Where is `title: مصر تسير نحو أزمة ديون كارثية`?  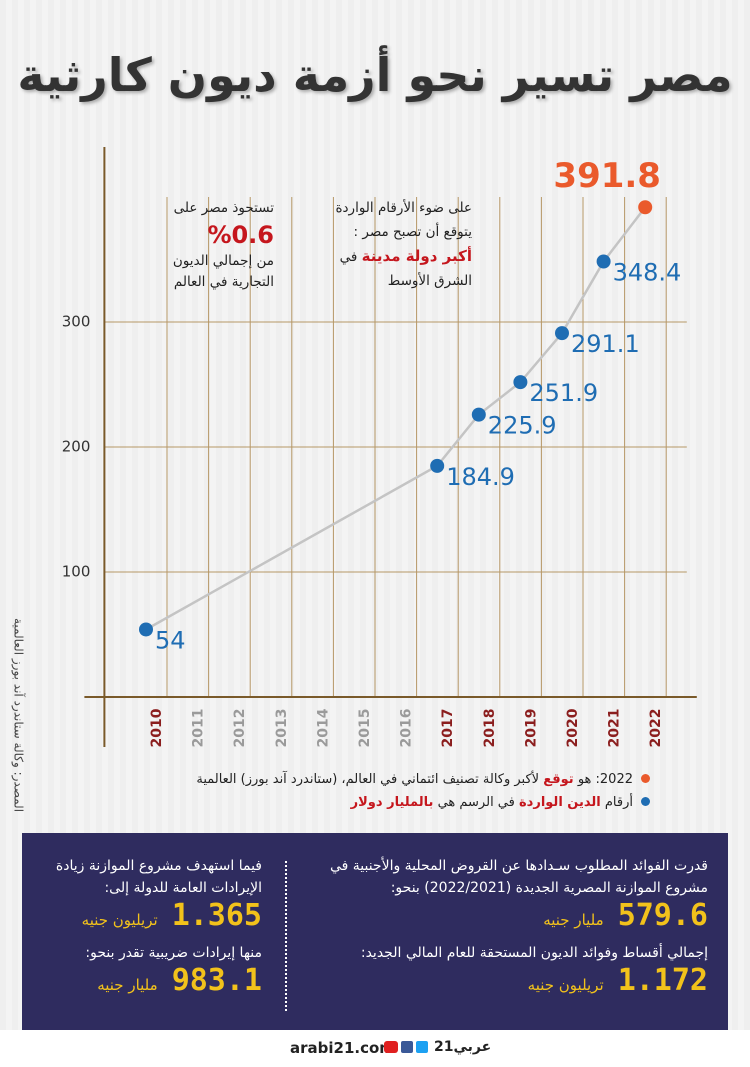
title: مصر تسير نحو أزمة ديون كارثية is located at coordinates (375, 75).